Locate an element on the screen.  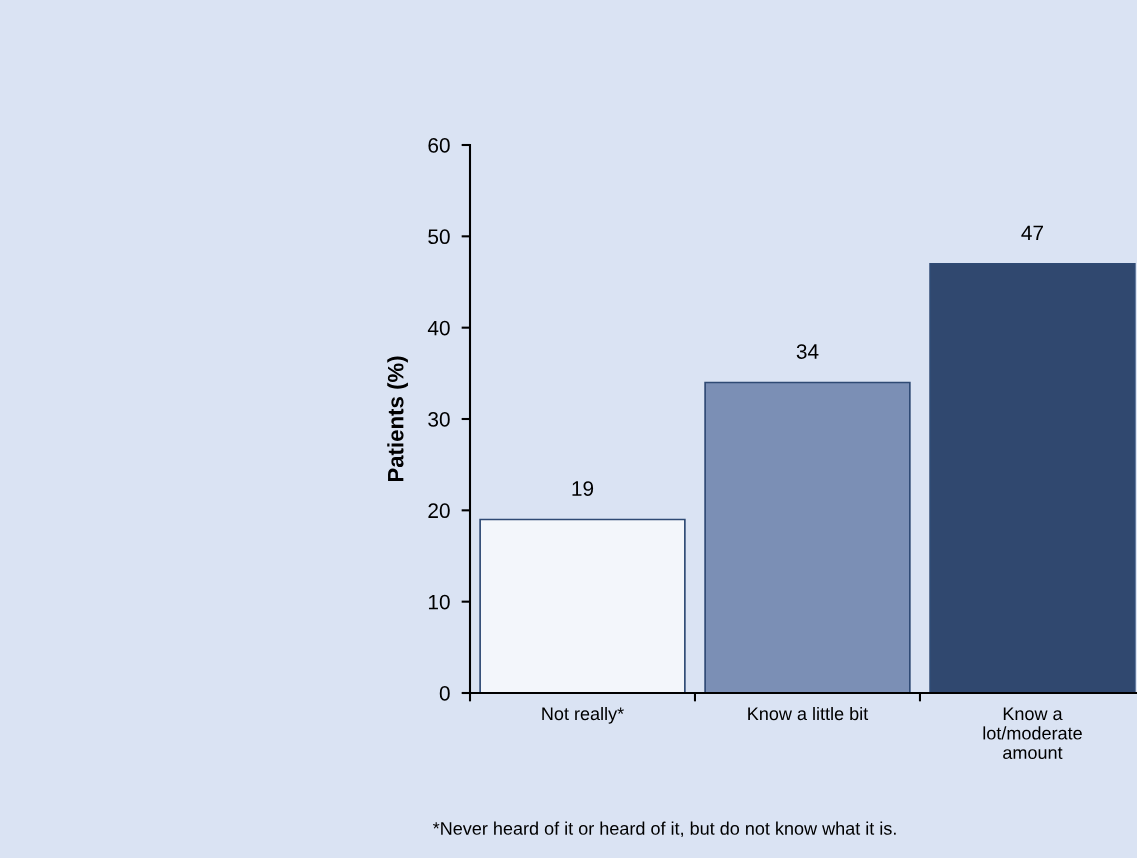
data-label: 19 is located at coordinates (583, 488).